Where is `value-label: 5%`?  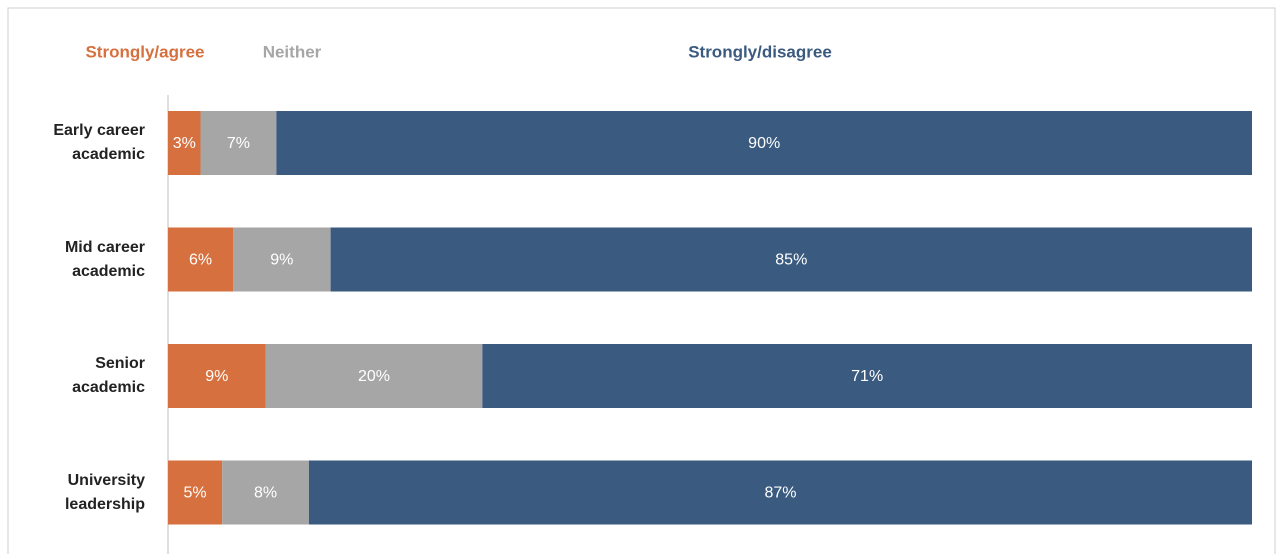 value-label: 5% is located at coordinates (195, 493).